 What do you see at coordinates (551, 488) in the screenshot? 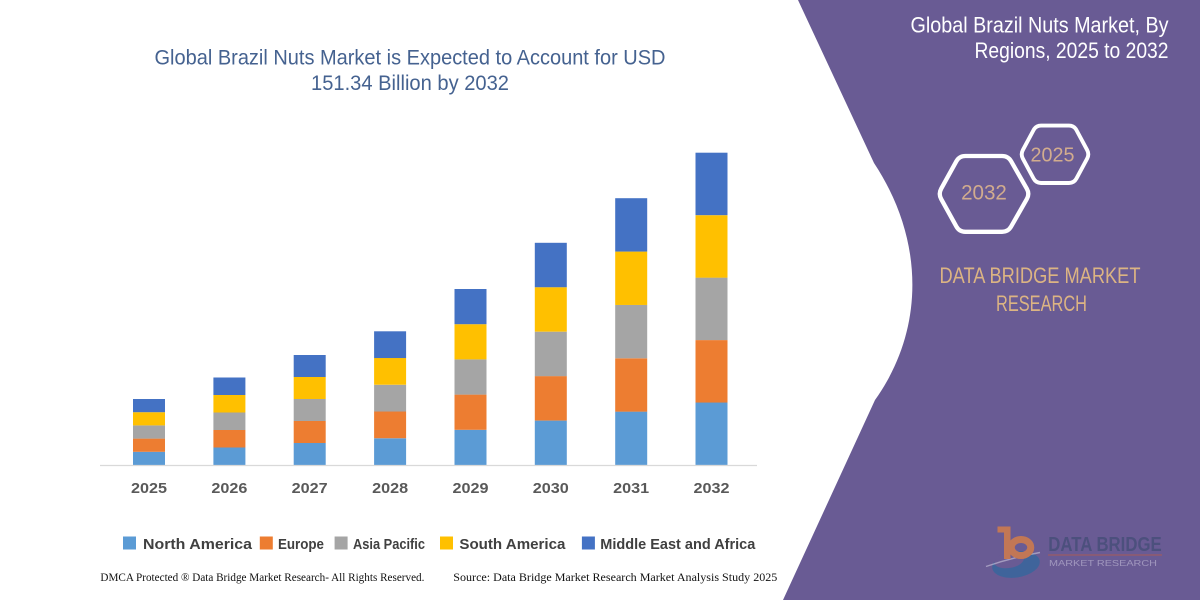
I see `svg-text: 2030` at bounding box center [551, 488].